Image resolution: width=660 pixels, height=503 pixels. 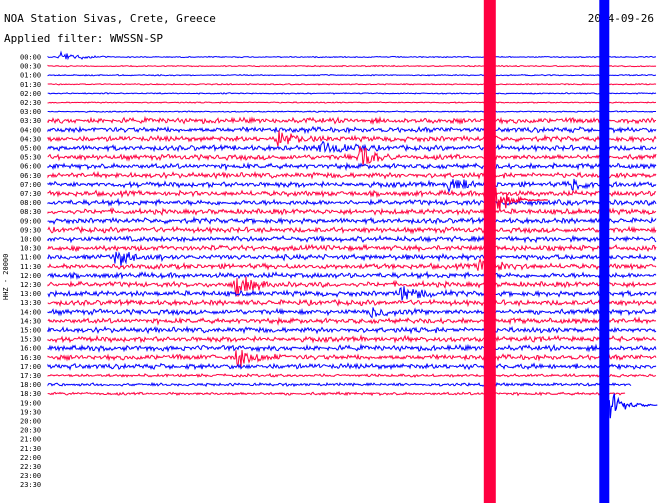 I want to click on time-label: 17:00, so click(x=30, y=367).